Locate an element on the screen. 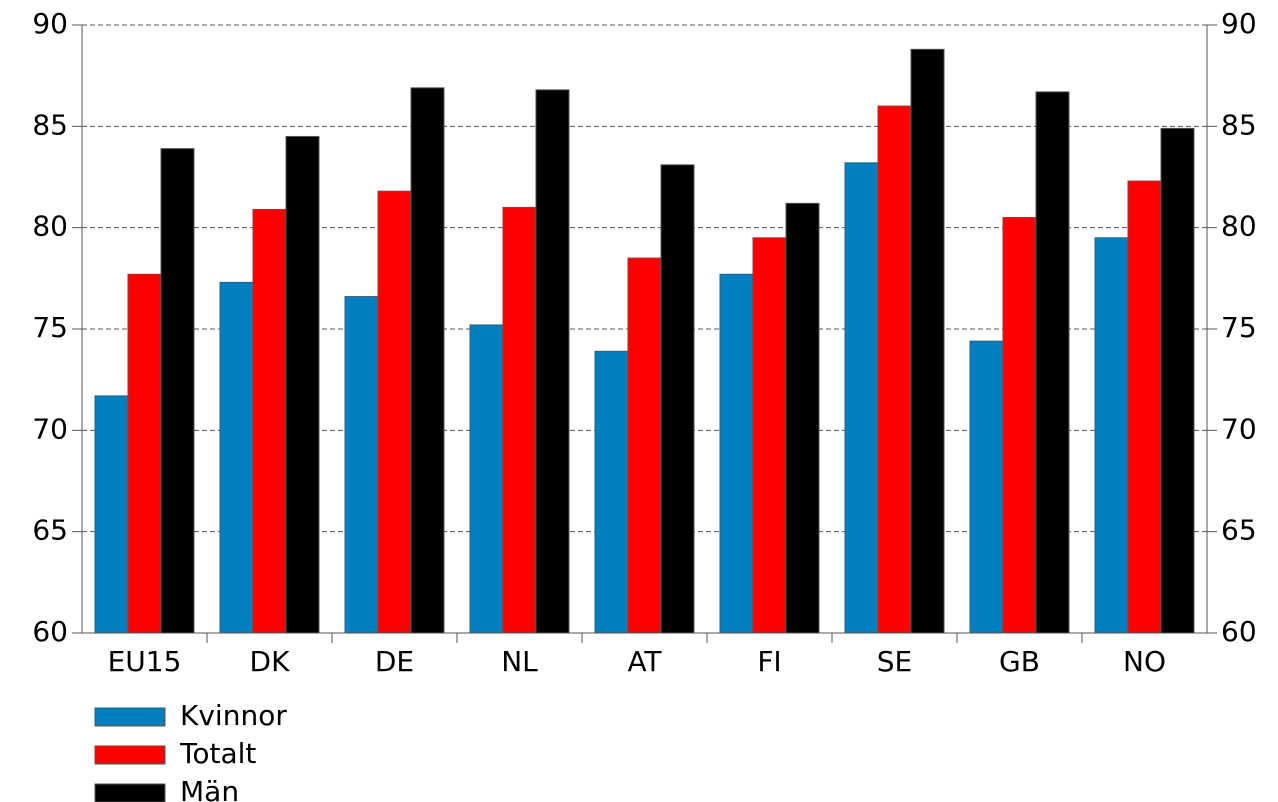 The height and width of the screenshot is (802, 1278). x-tick-label: NL is located at coordinates (519, 661).